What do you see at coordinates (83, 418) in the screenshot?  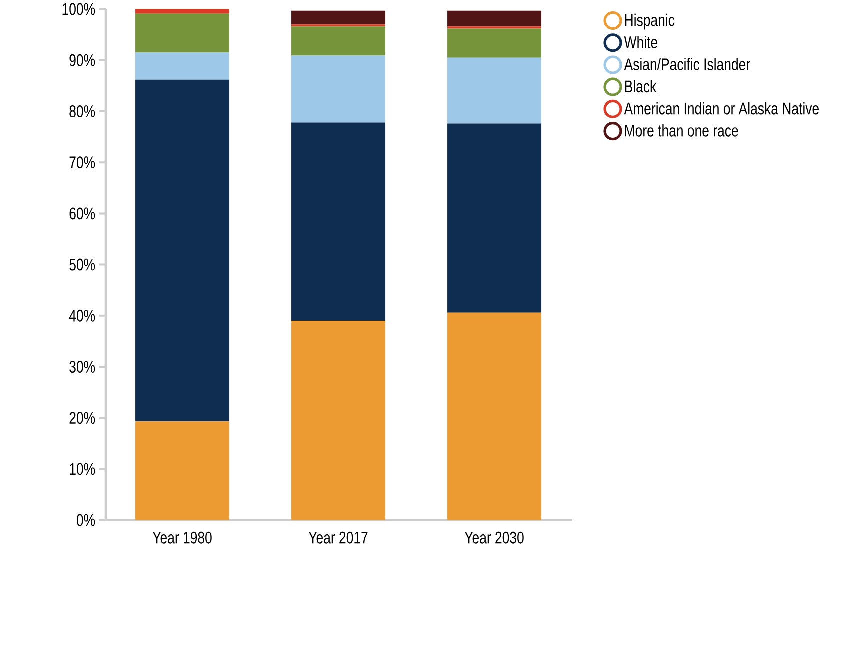 I see `y-tick-label: 20%` at bounding box center [83, 418].